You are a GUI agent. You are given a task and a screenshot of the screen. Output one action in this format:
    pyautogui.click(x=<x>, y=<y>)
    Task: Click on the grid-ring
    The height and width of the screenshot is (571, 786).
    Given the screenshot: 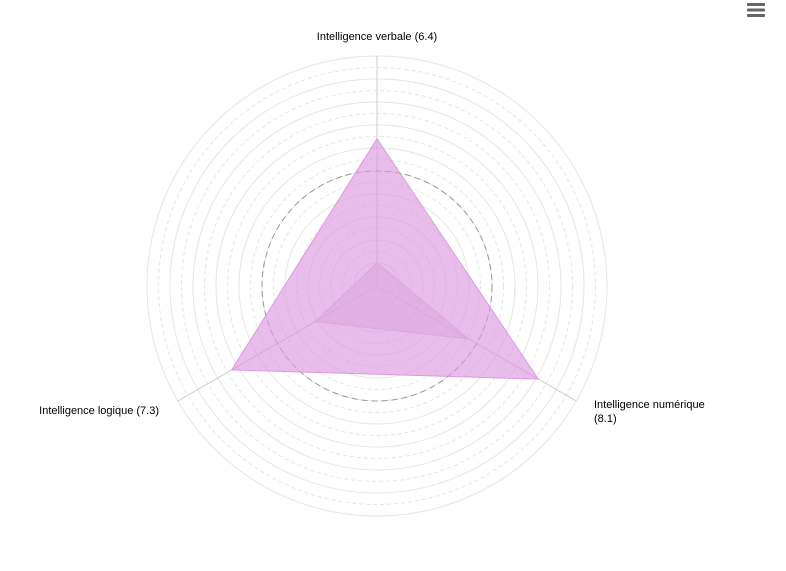 What is the action you would take?
    pyautogui.click(x=377, y=286)
    